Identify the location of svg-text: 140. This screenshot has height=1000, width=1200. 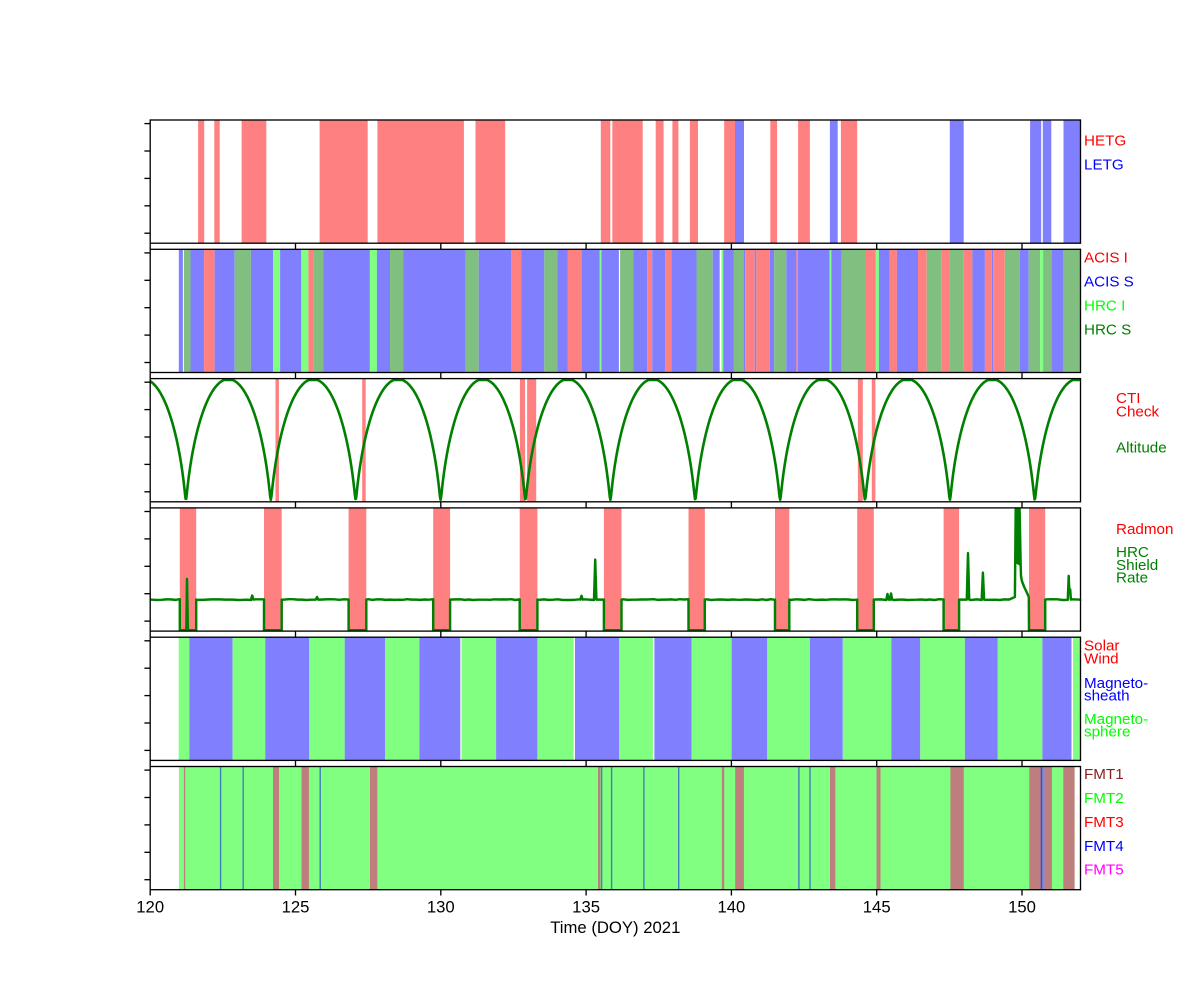
(731, 907).